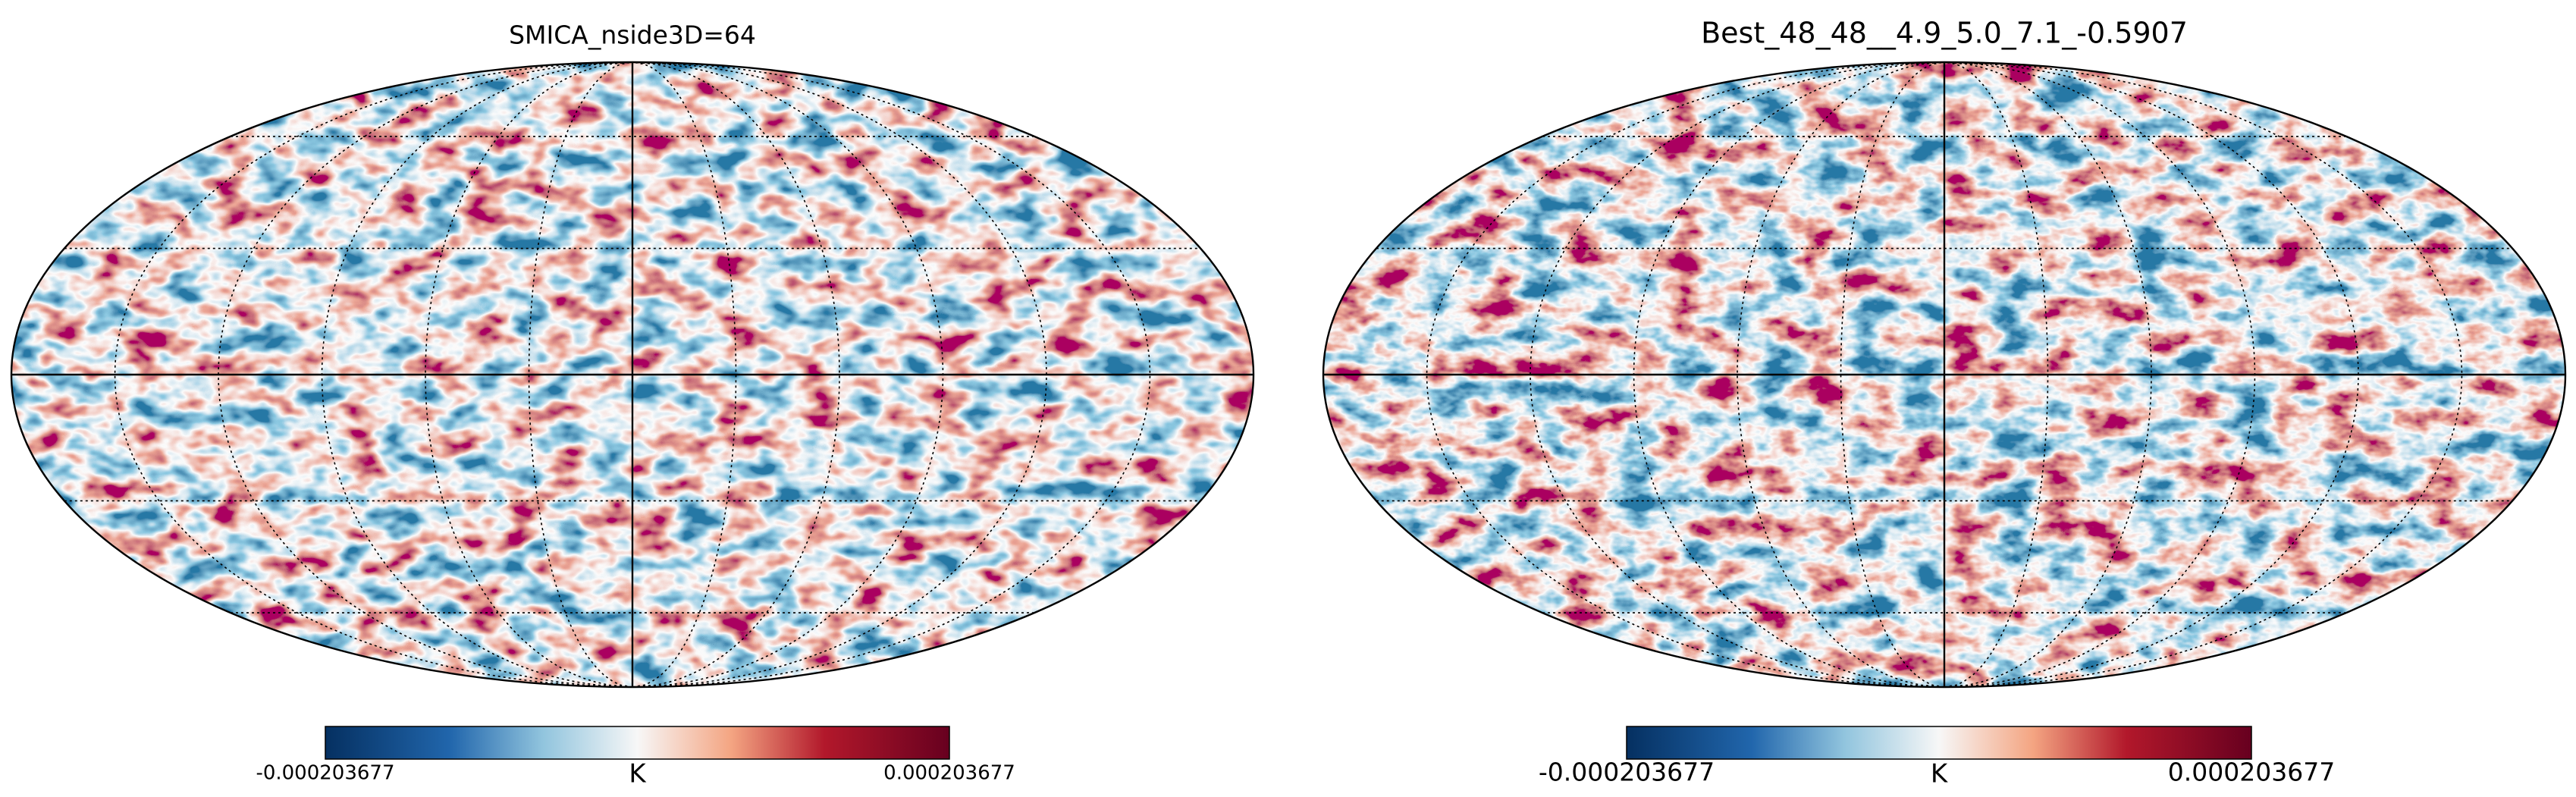  I want to click on map-title: SMICA_nside3D=64, so click(632, 35).